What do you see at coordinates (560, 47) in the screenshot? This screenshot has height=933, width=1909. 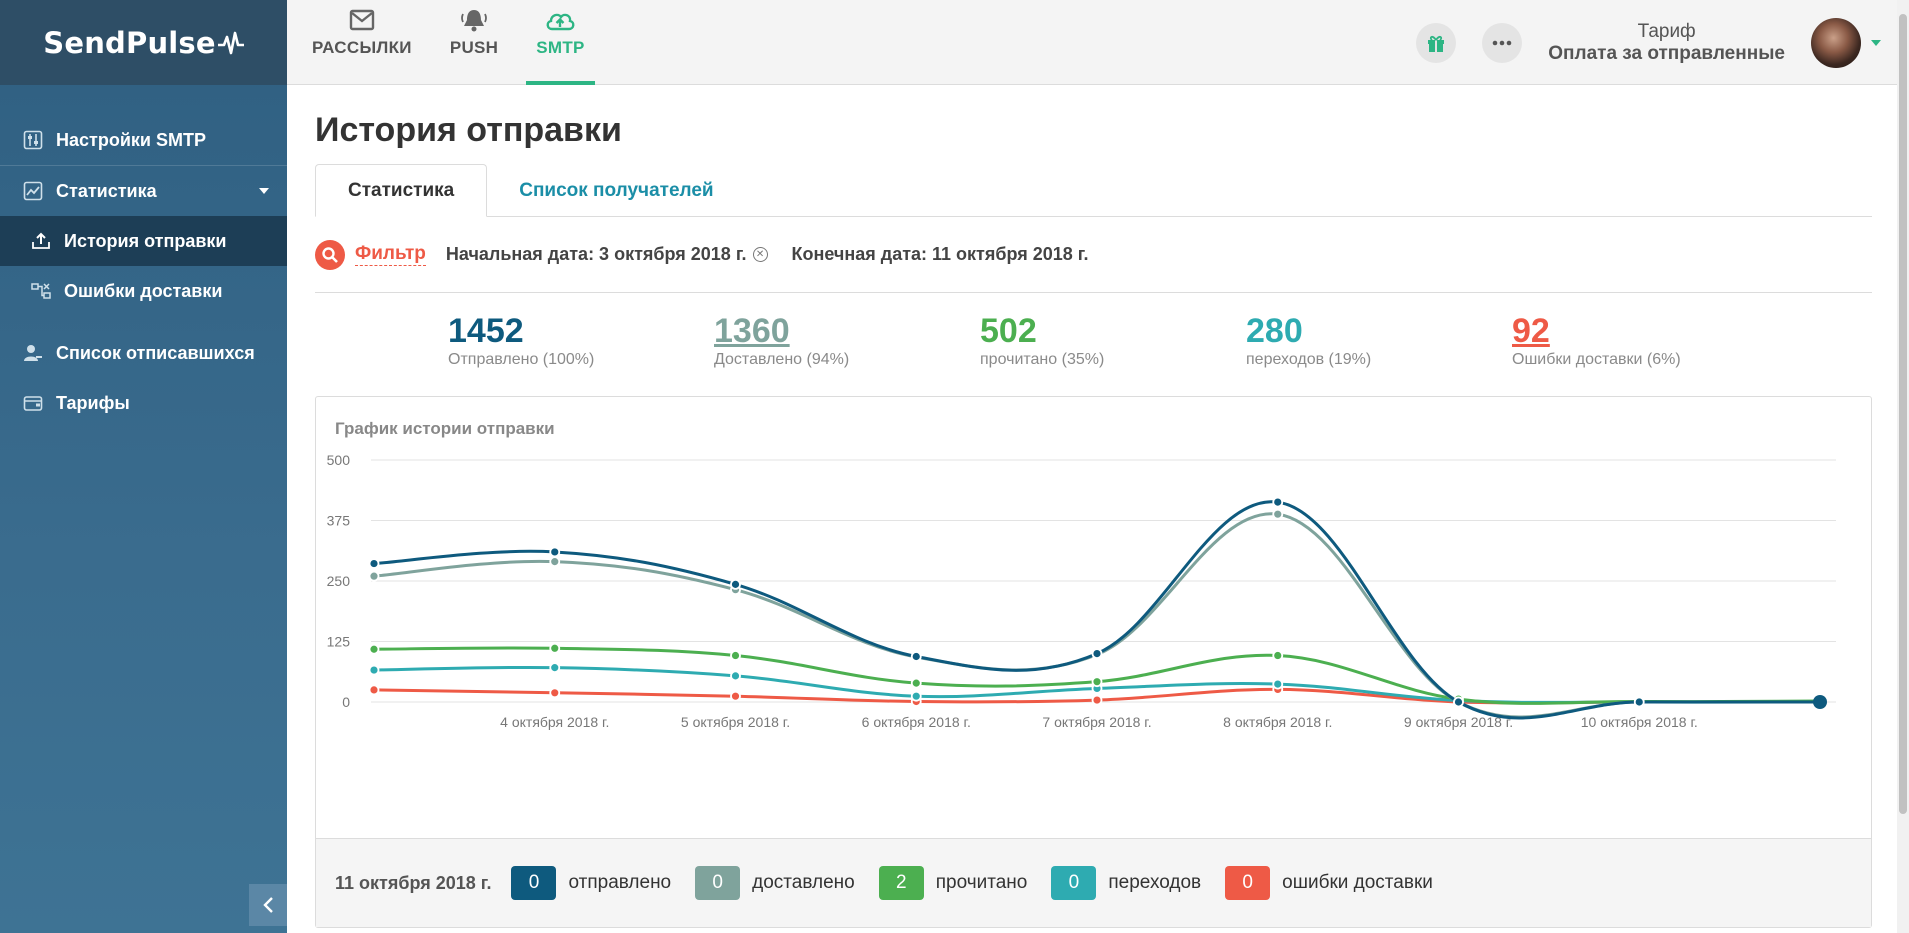 I see `tab-label: SMTP` at bounding box center [560, 47].